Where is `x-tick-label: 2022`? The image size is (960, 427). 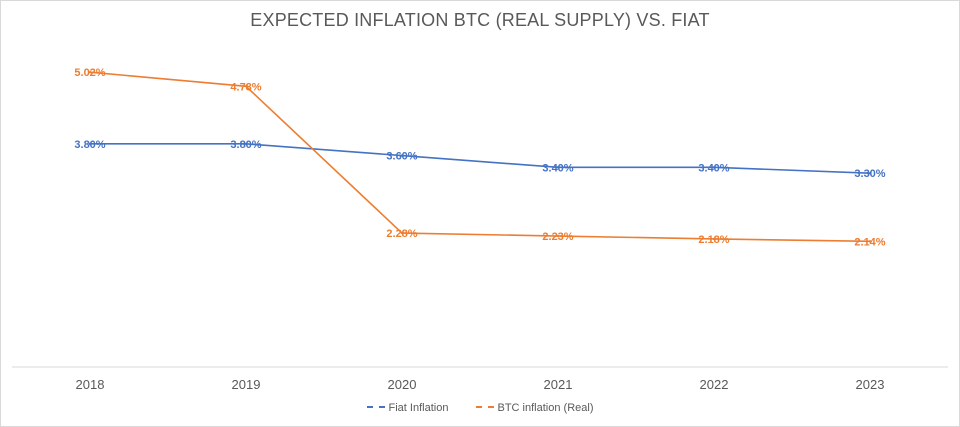
x-tick-label: 2022 is located at coordinates (714, 384).